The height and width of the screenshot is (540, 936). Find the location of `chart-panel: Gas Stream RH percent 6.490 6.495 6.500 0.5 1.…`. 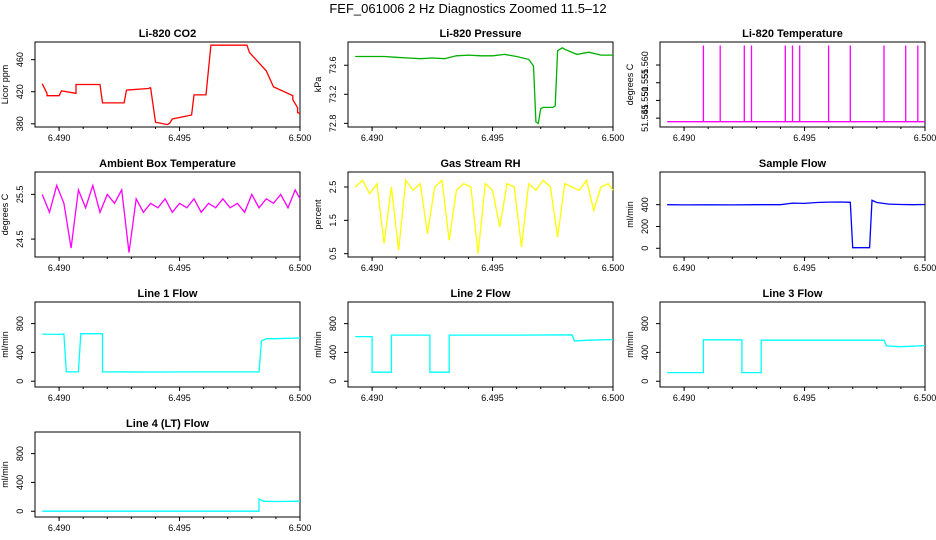

chart-panel: Gas Stream RH percent 6.490 6.495 6.500 0.5 1.… is located at coordinates (468, 215).